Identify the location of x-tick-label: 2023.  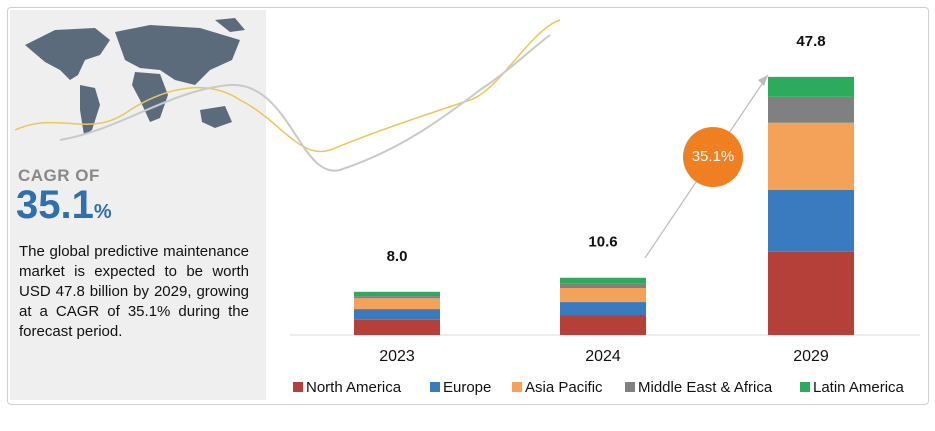
(397, 356).